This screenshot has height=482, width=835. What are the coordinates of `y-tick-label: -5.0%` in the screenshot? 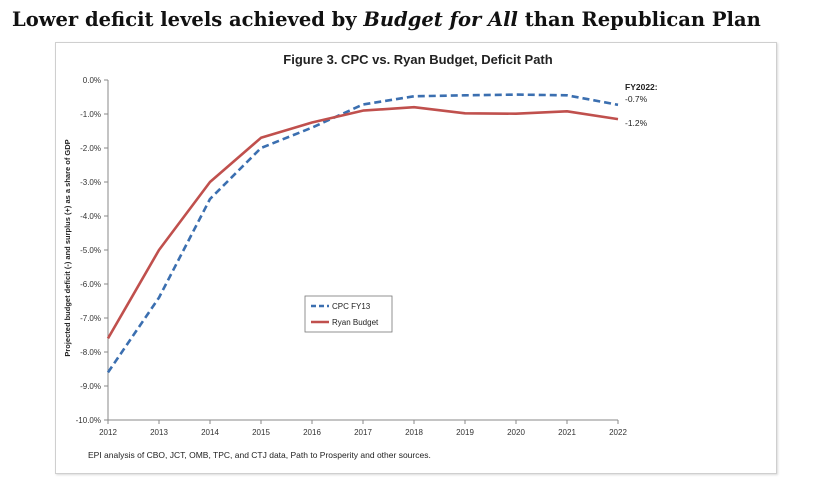 It's located at (90, 250).